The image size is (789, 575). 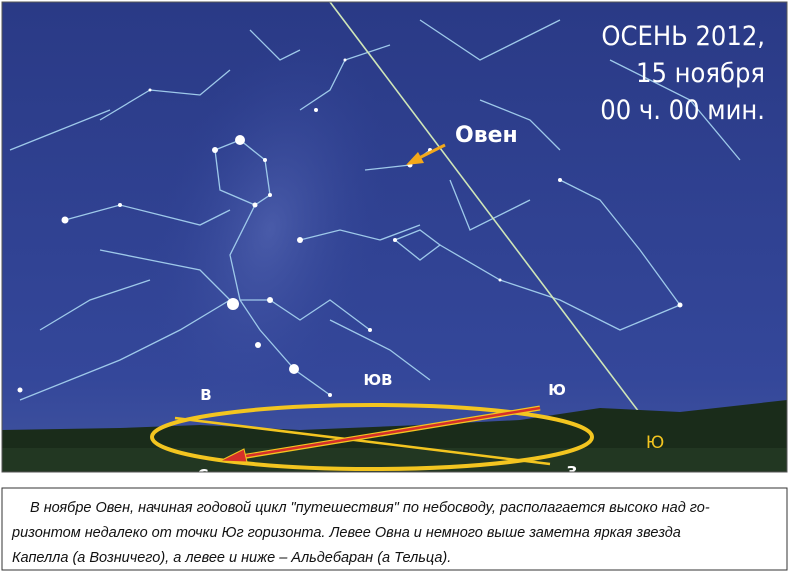 What do you see at coordinates (202, 475) in the screenshot?
I see `direction-label: С` at bounding box center [202, 475].